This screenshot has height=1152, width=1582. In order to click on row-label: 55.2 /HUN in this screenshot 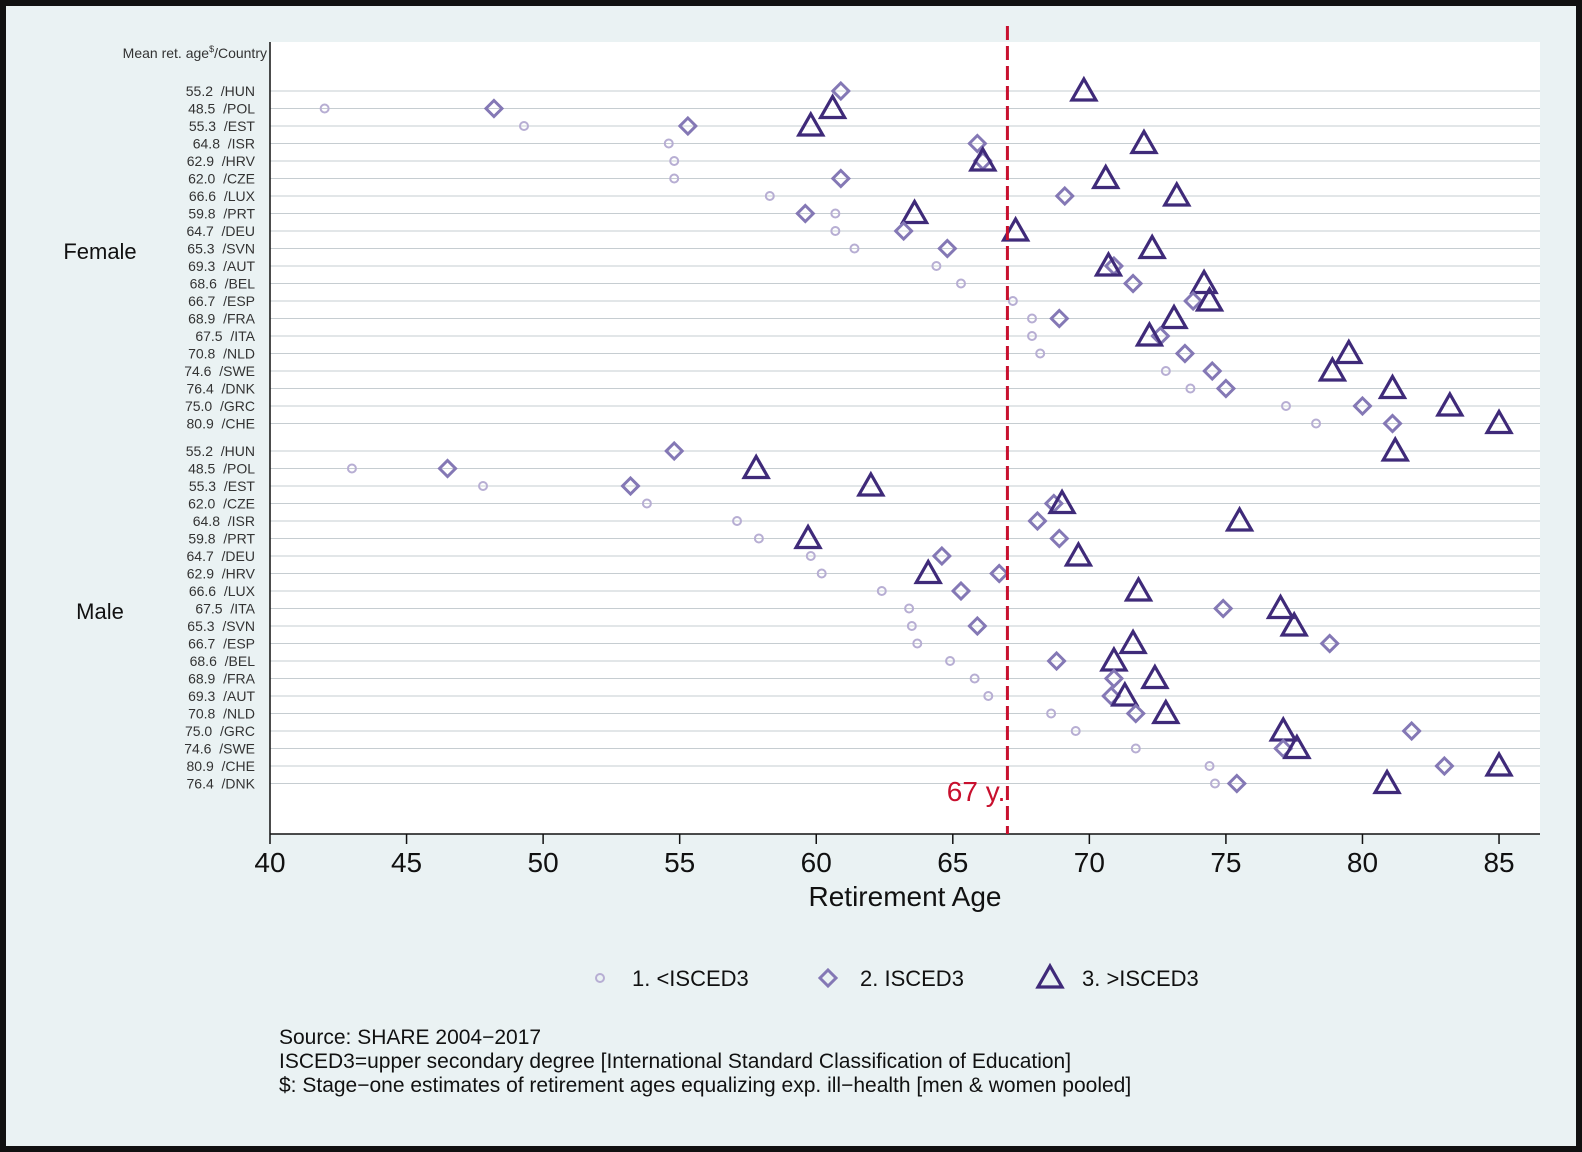, I will do `click(220, 451)`.